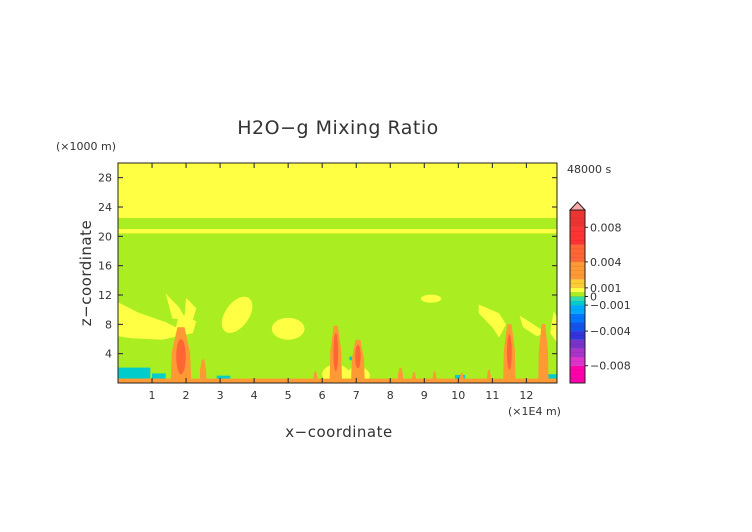  What do you see at coordinates (488, 375) in the screenshot?
I see `plume-10.9` at bounding box center [488, 375].